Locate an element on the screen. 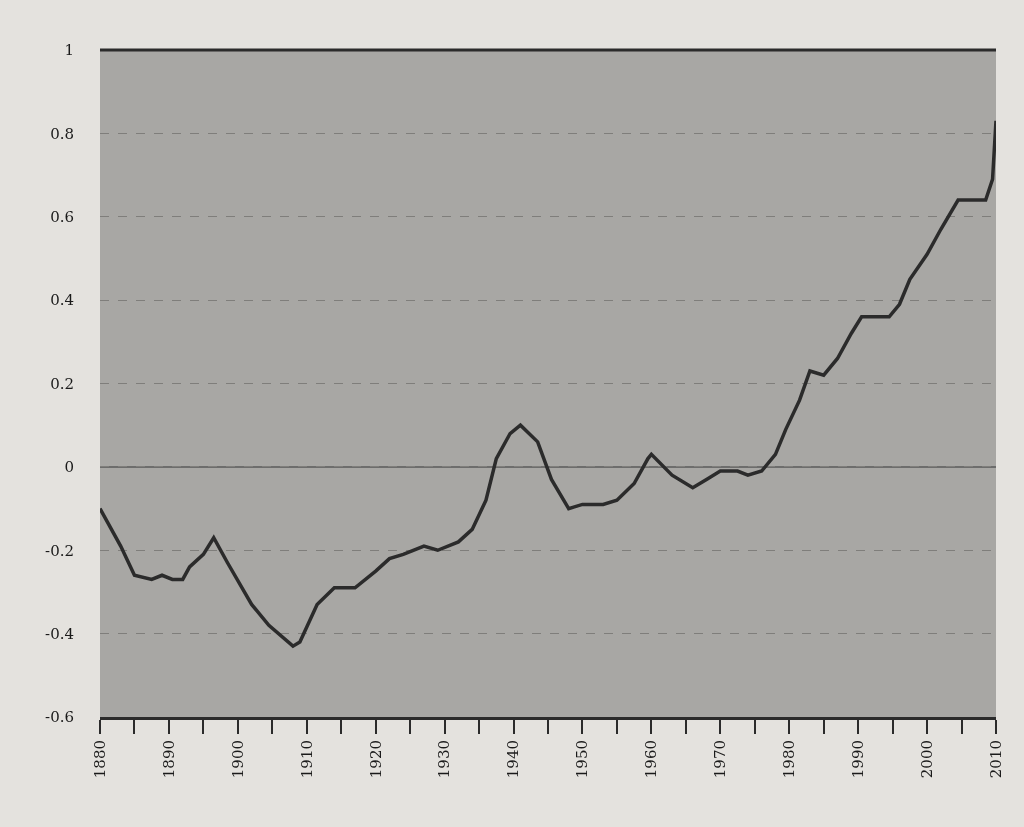  x-tick-label: 1990 is located at coordinates (858, 759).